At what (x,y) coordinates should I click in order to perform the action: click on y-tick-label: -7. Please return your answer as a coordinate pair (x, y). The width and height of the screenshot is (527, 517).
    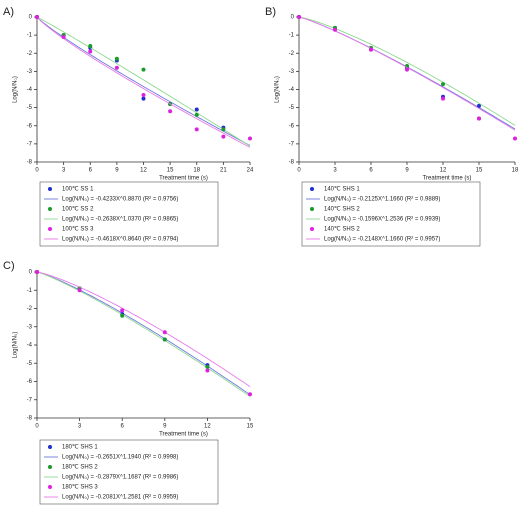
    Looking at the image, I should click on (292, 144).